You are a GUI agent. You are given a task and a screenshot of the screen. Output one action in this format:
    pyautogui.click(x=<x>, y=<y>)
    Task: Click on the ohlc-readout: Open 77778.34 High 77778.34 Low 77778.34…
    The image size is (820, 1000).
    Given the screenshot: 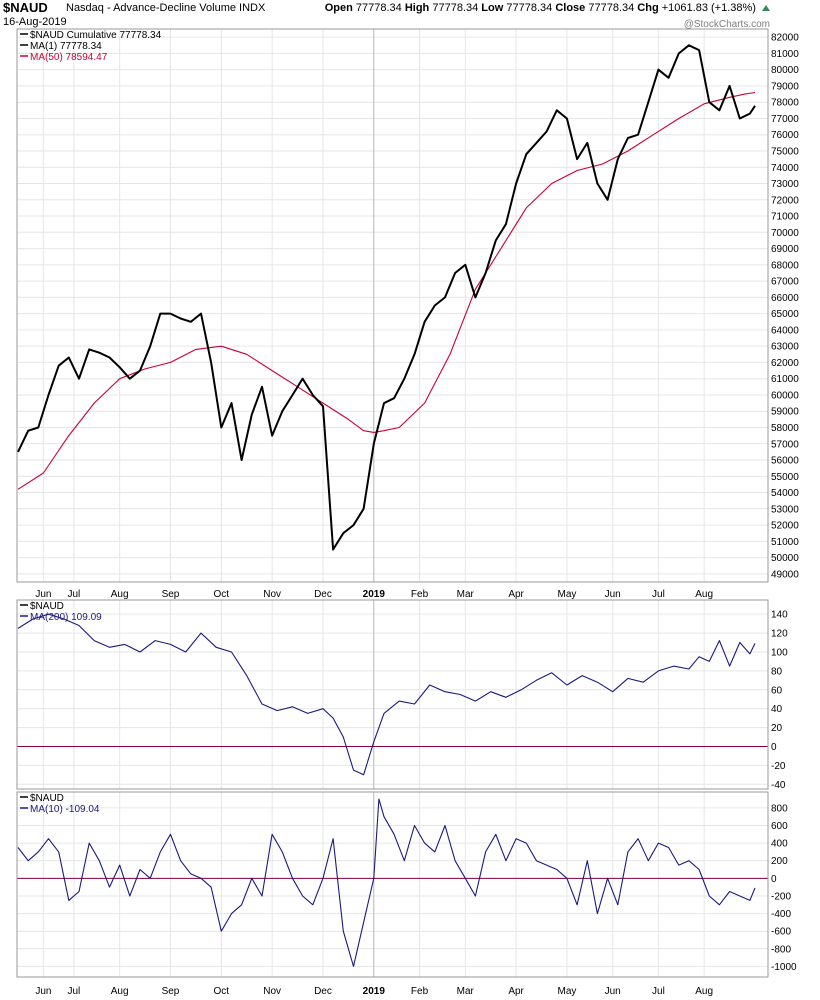 What is the action you would take?
    pyautogui.click(x=547, y=8)
    